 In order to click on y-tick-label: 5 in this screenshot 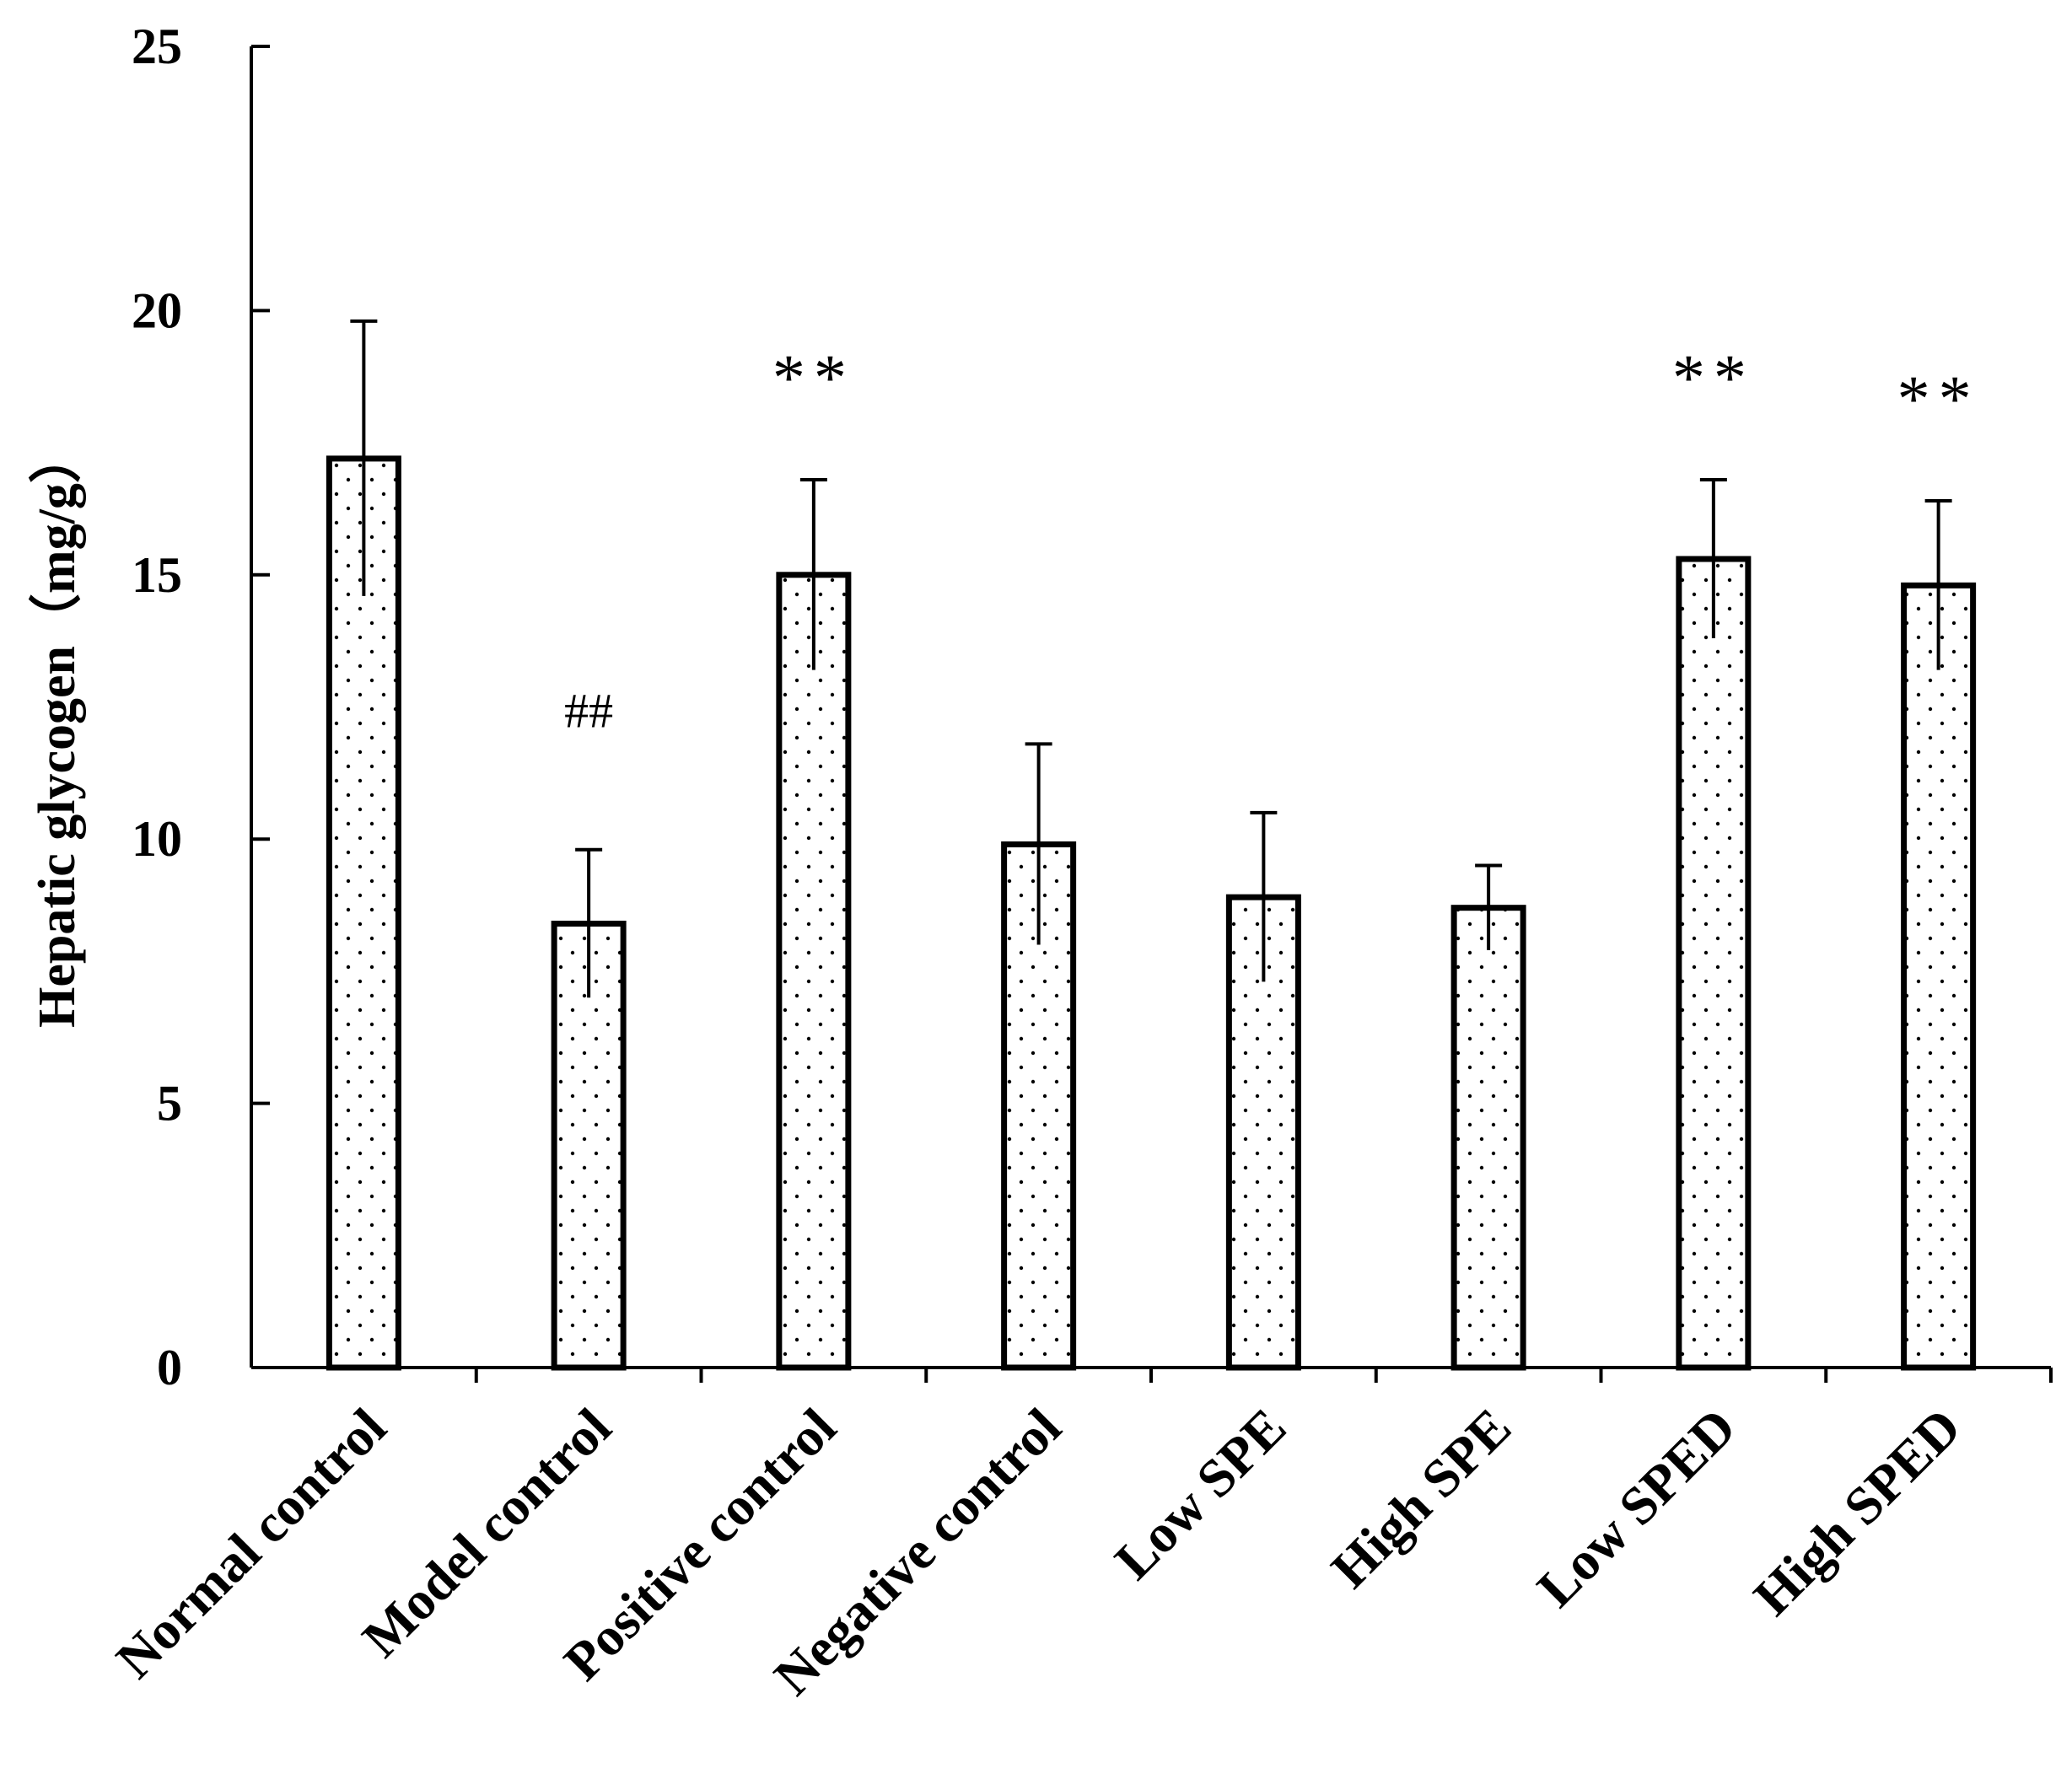, I will do `click(169, 1103)`.